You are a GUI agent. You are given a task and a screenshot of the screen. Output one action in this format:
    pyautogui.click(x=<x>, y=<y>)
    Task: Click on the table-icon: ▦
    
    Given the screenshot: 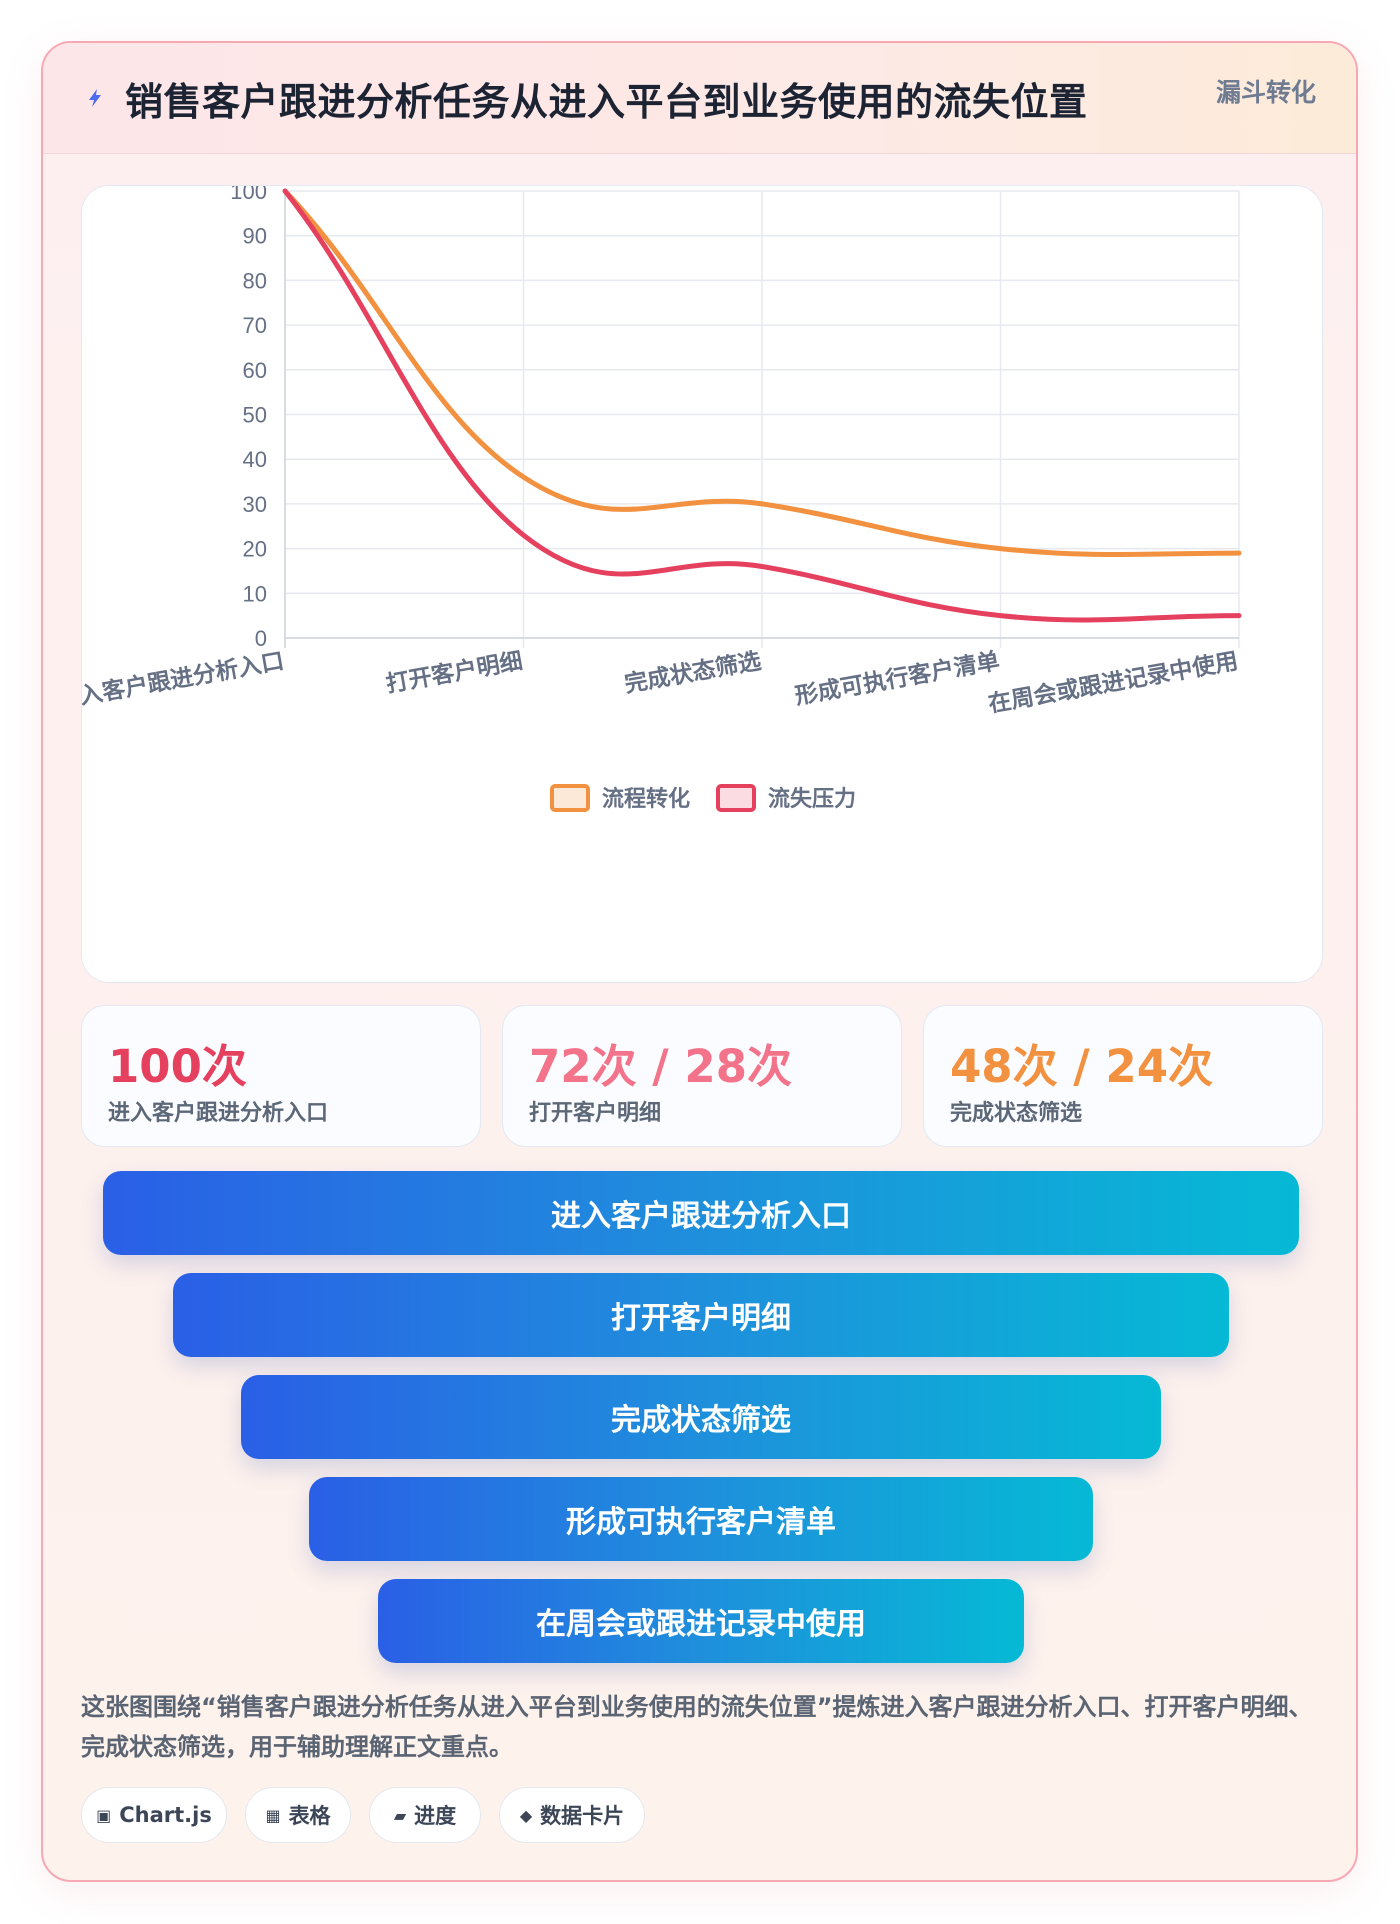 What is the action you would take?
    pyautogui.click(x=273, y=1815)
    